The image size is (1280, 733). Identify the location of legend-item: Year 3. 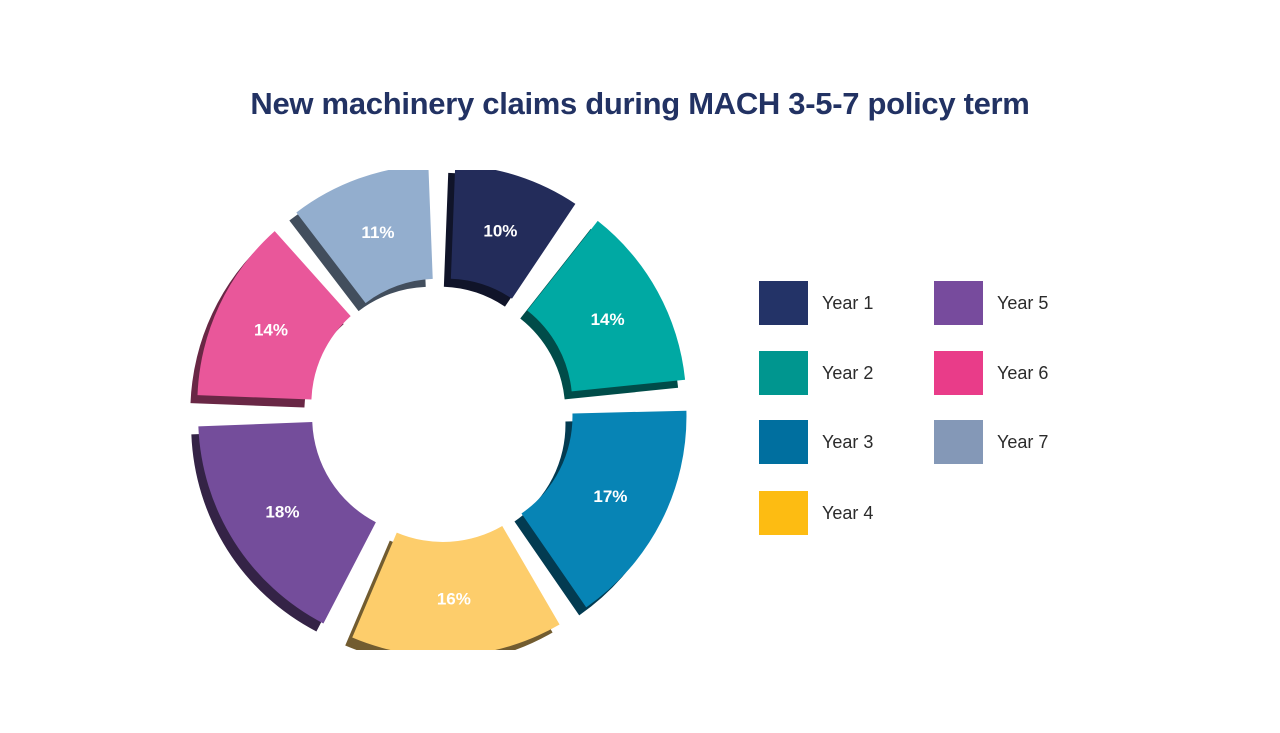
(816, 442).